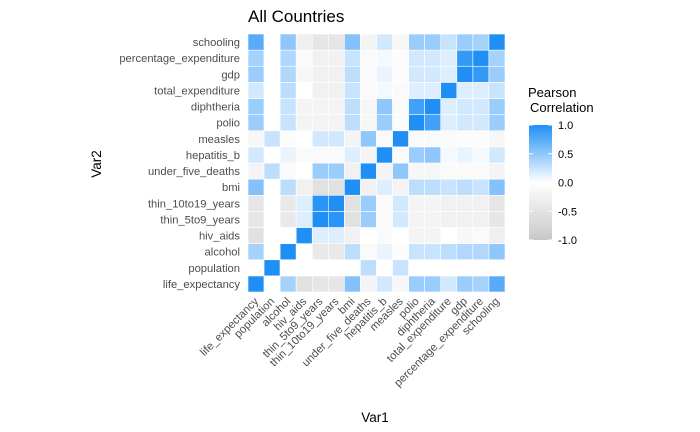  Describe the element at coordinates (288, 268) in the screenshot. I see `heatmap-cell-alcohol-population` at that location.